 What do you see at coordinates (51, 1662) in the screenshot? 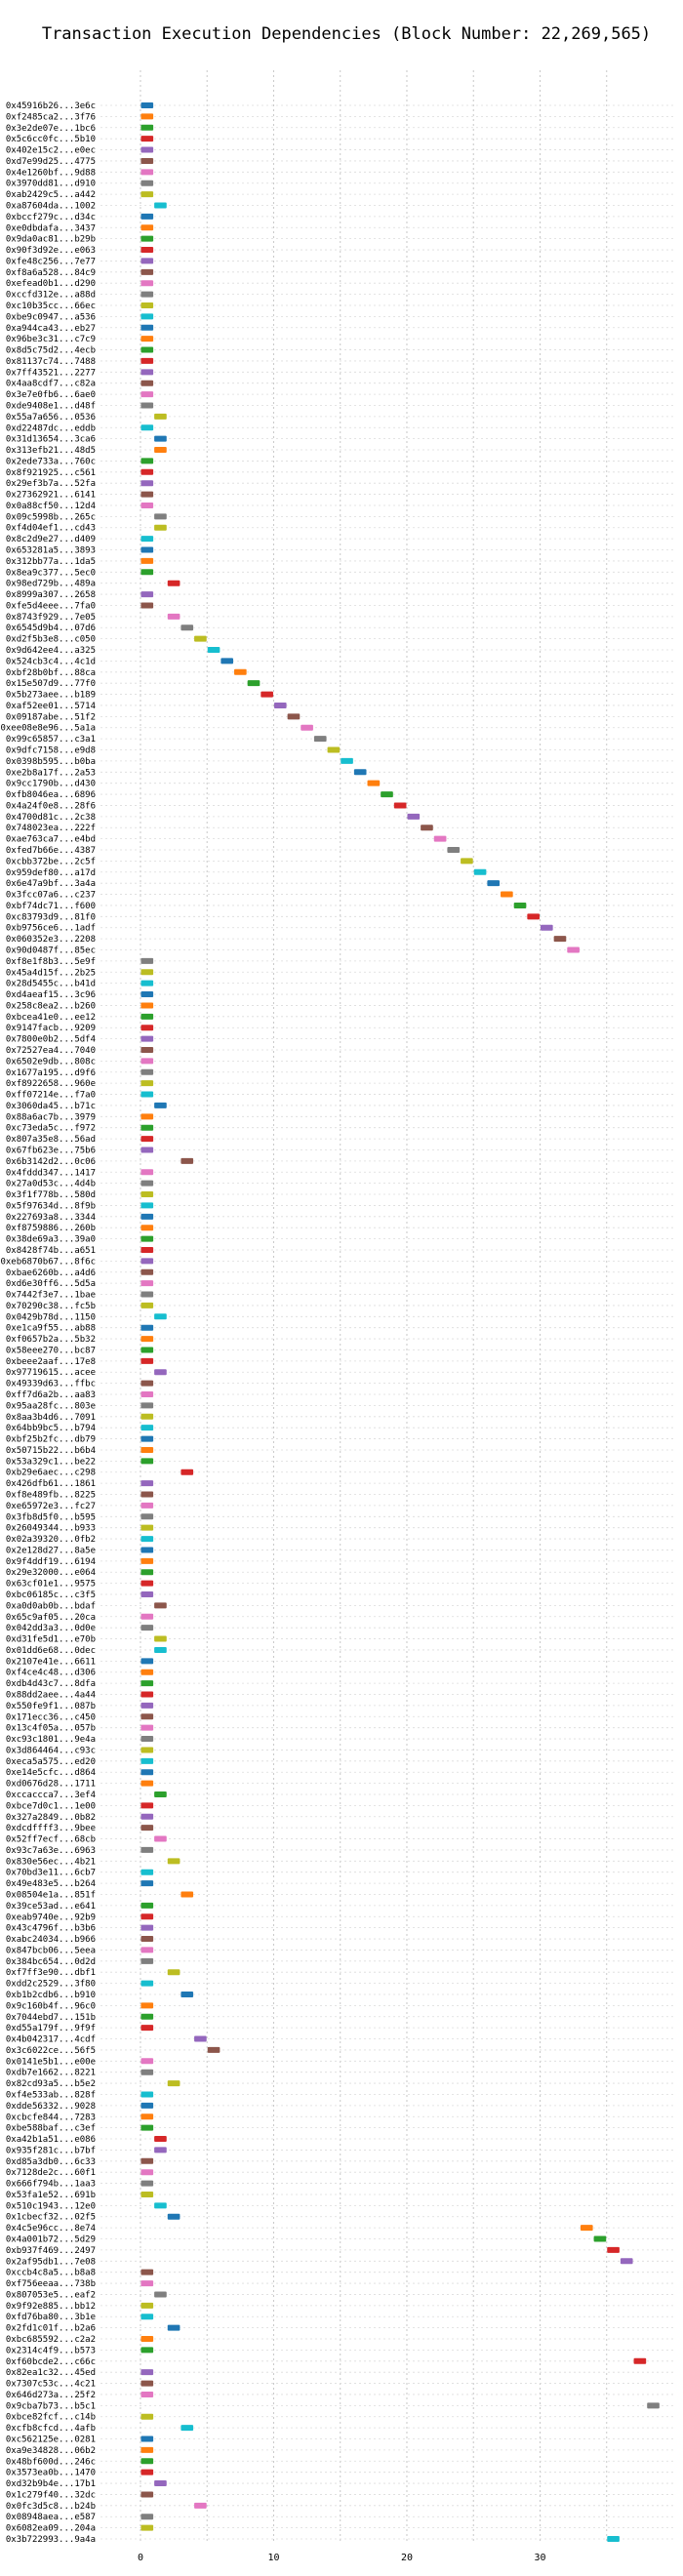
I see `tx-label: 0x2107e41e...6611` at bounding box center [51, 1662].